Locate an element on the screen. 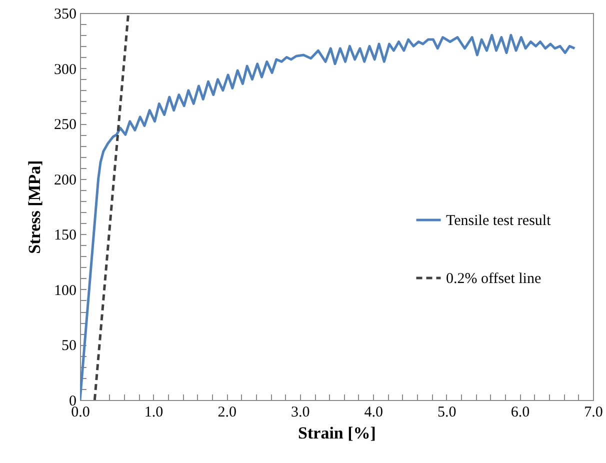 The width and height of the screenshot is (606, 463). y-tick-label: 150 is located at coordinates (65, 236).